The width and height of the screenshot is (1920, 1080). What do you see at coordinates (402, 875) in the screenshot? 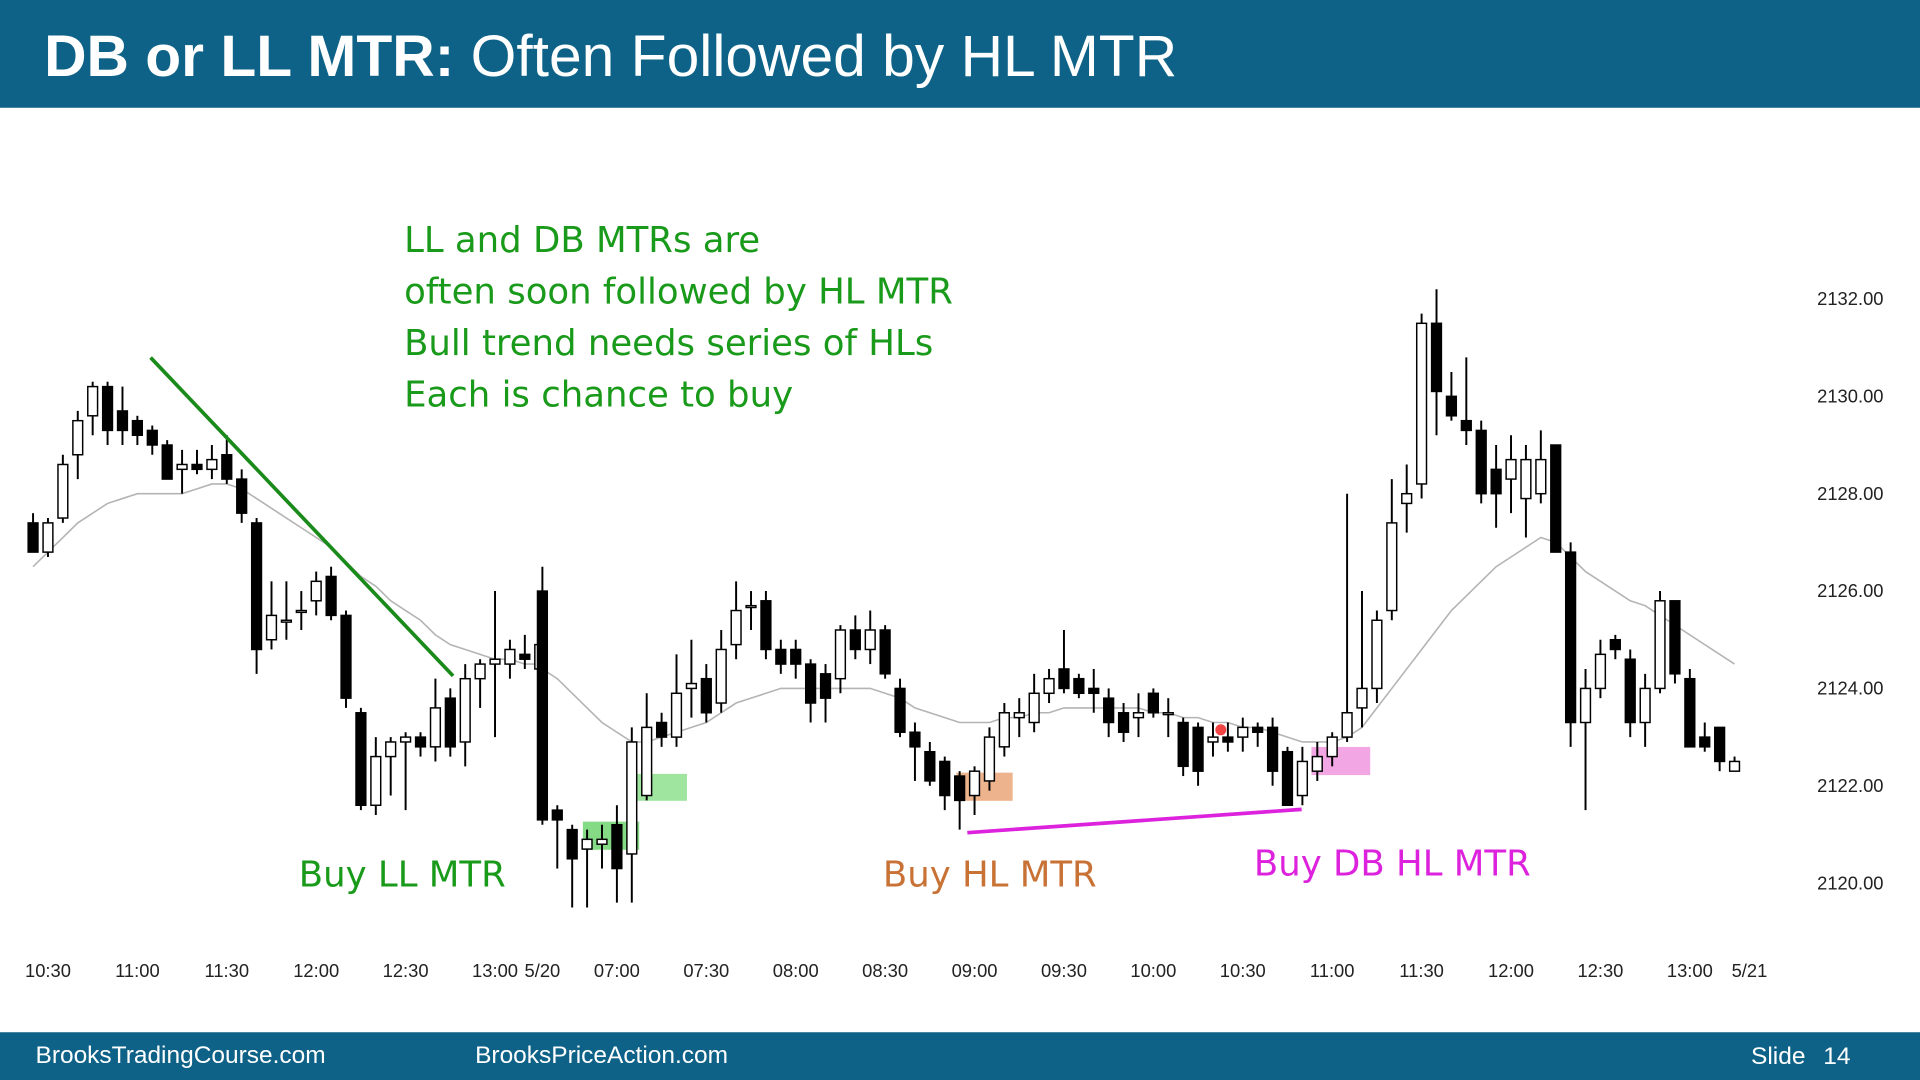
I see `annotation: Buy LL MTR` at bounding box center [402, 875].